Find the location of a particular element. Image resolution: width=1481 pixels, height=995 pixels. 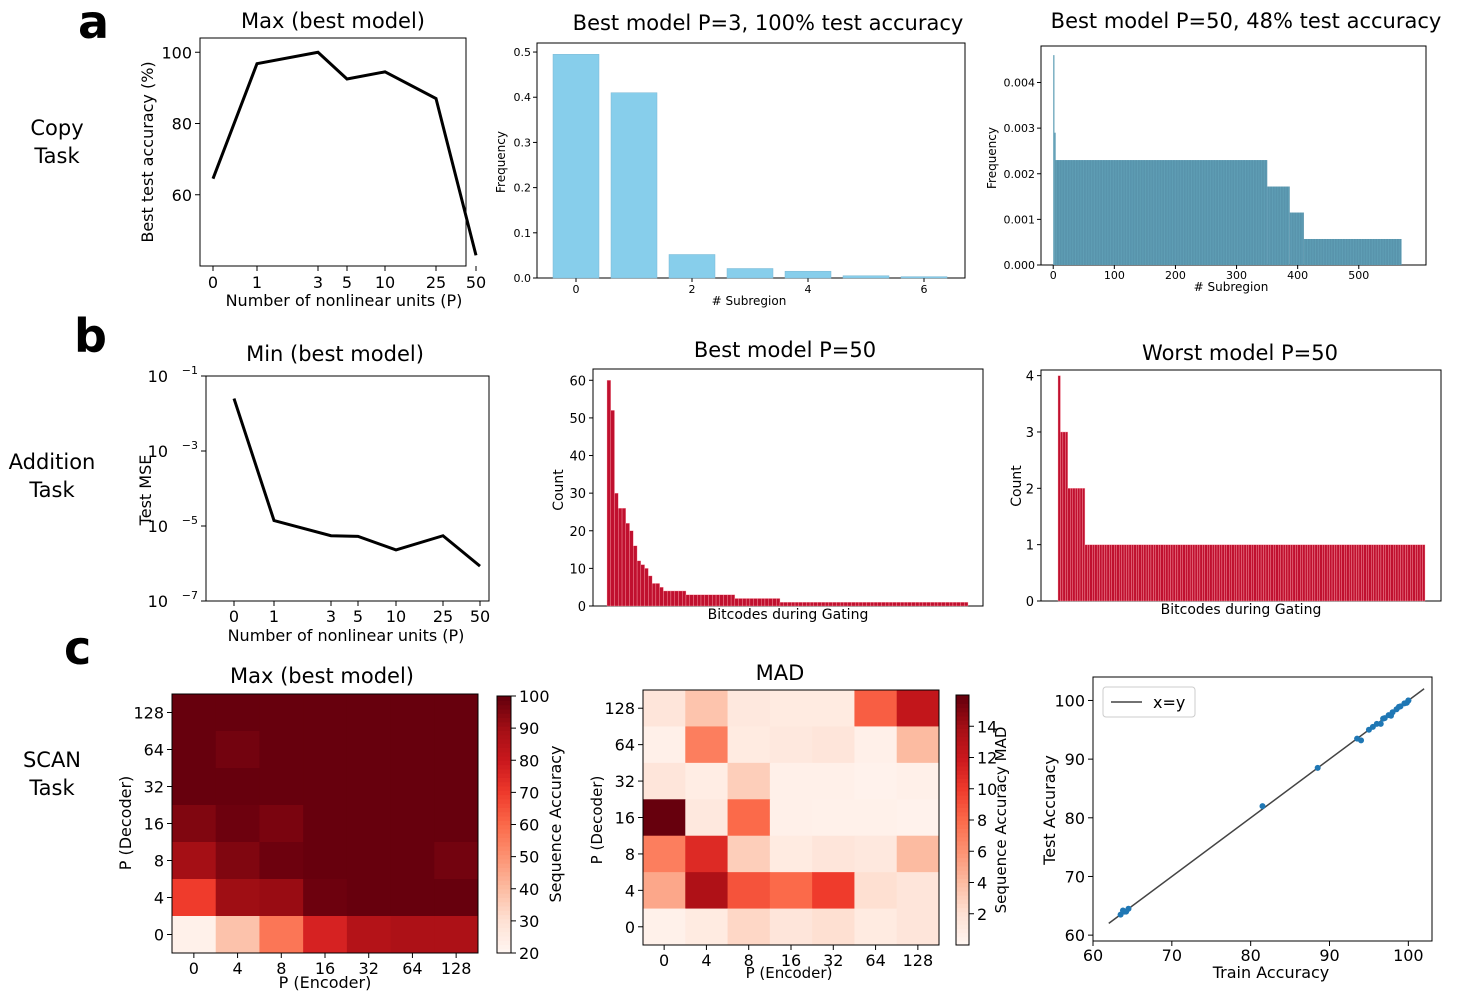

y-tick-label: 4 is located at coordinates (630, 890).